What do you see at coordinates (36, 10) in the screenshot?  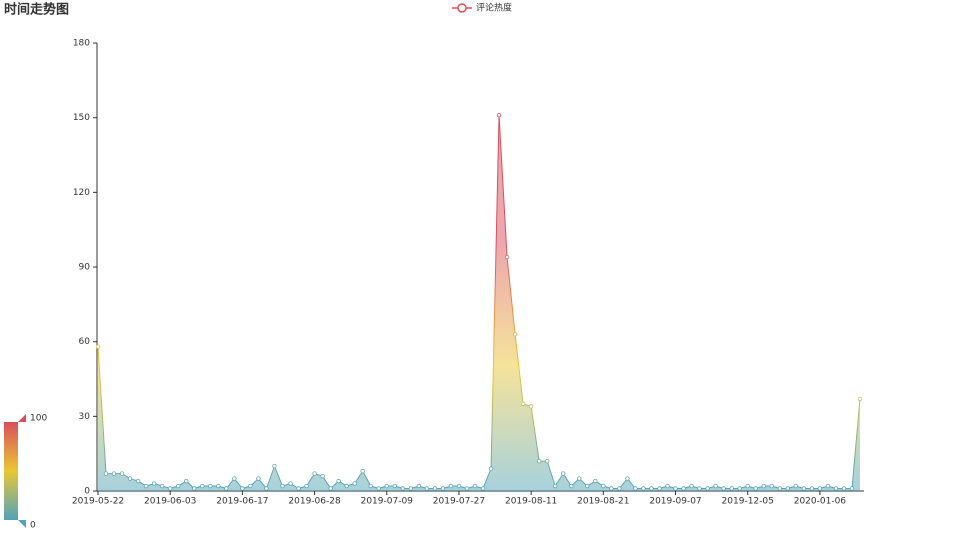 I see `chart-title: 时间走势图` at bounding box center [36, 10].